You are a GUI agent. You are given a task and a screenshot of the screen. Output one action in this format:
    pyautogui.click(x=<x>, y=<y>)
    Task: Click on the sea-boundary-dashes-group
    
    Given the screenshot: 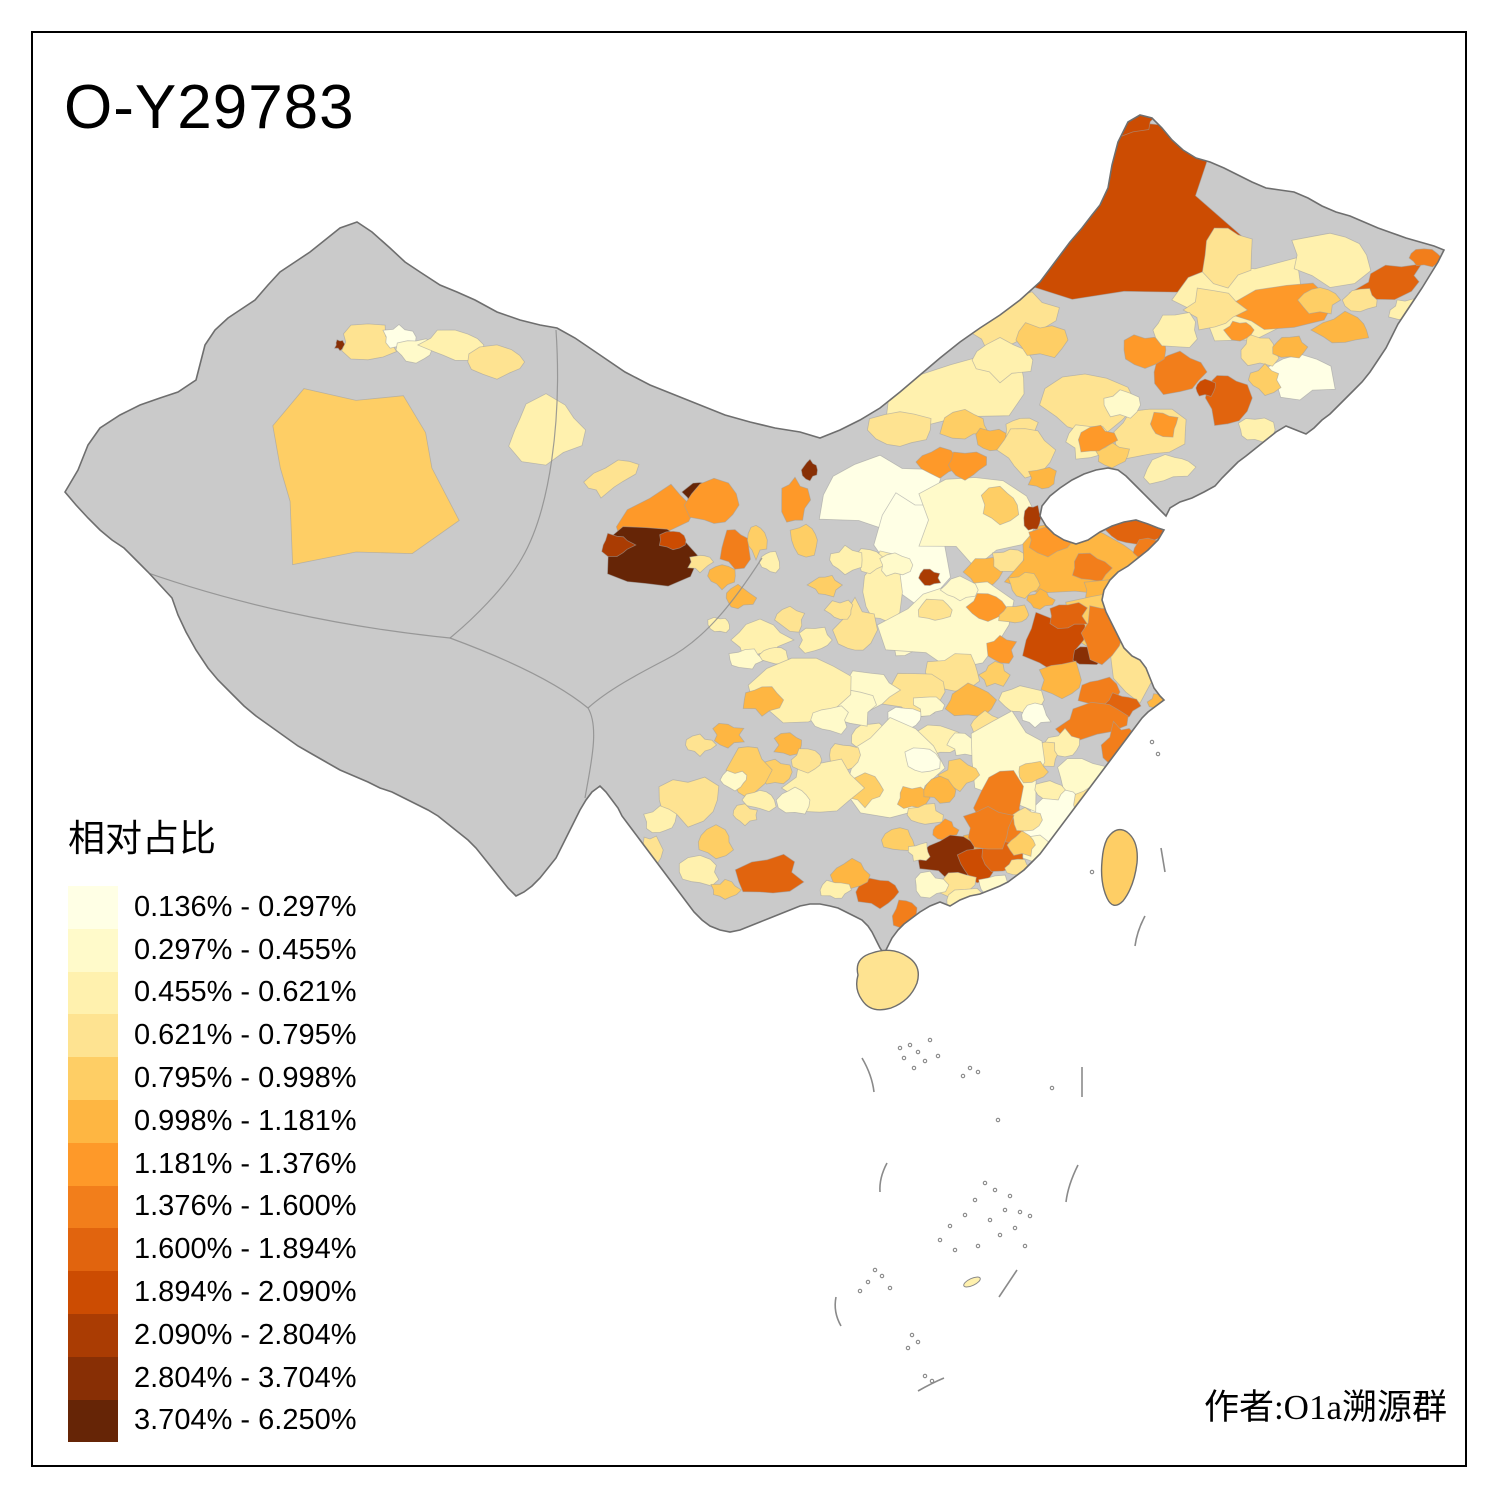 What is the action you would take?
    pyautogui.click(x=1000, y=1119)
    